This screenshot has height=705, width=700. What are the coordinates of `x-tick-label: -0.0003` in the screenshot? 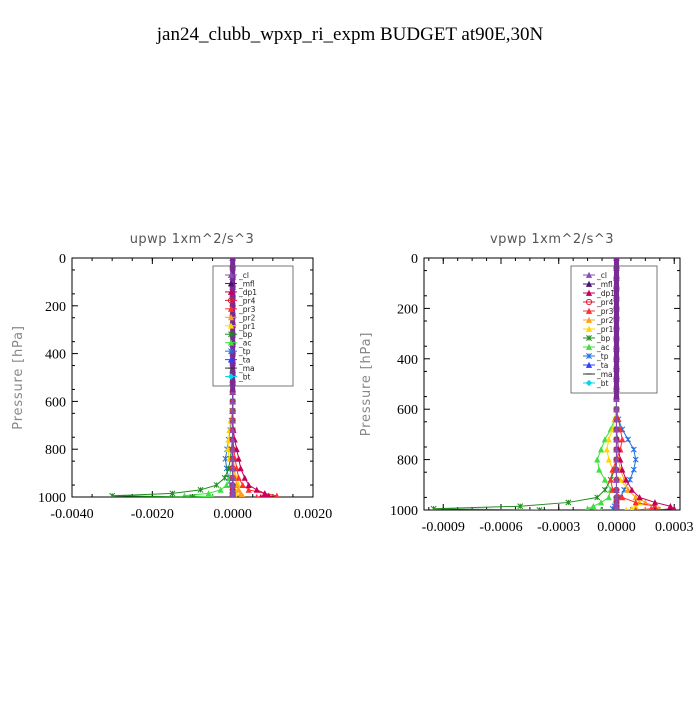 It's located at (558, 527).